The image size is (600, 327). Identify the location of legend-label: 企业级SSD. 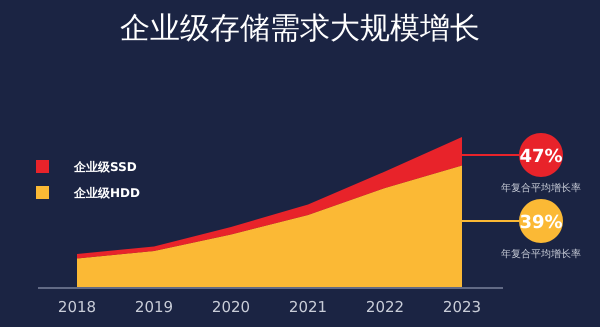
(105, 167).